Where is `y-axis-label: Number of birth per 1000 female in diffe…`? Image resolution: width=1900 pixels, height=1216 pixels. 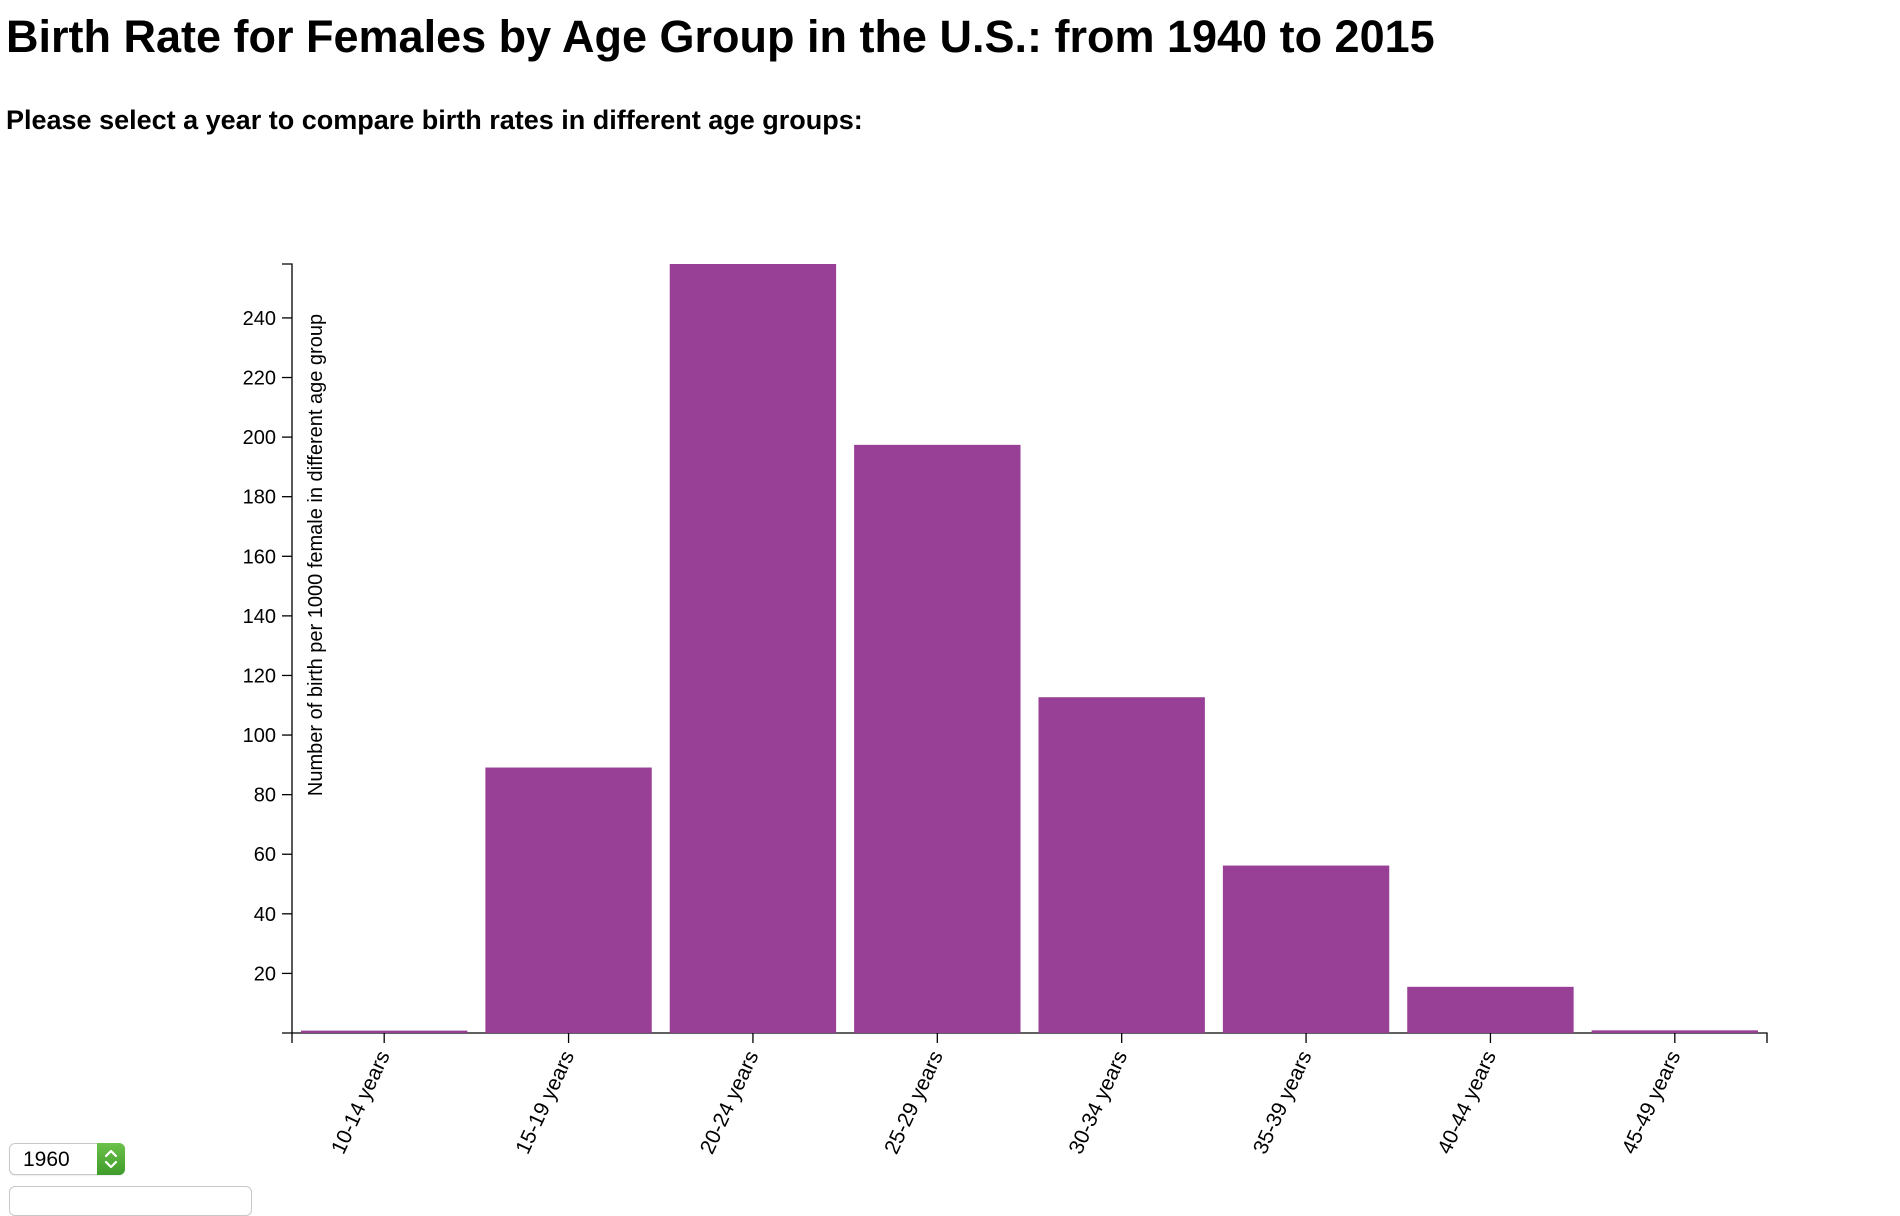
y-axis-label: Number of birth per 1000 female in diffe… is located at coordinates (316, 555).